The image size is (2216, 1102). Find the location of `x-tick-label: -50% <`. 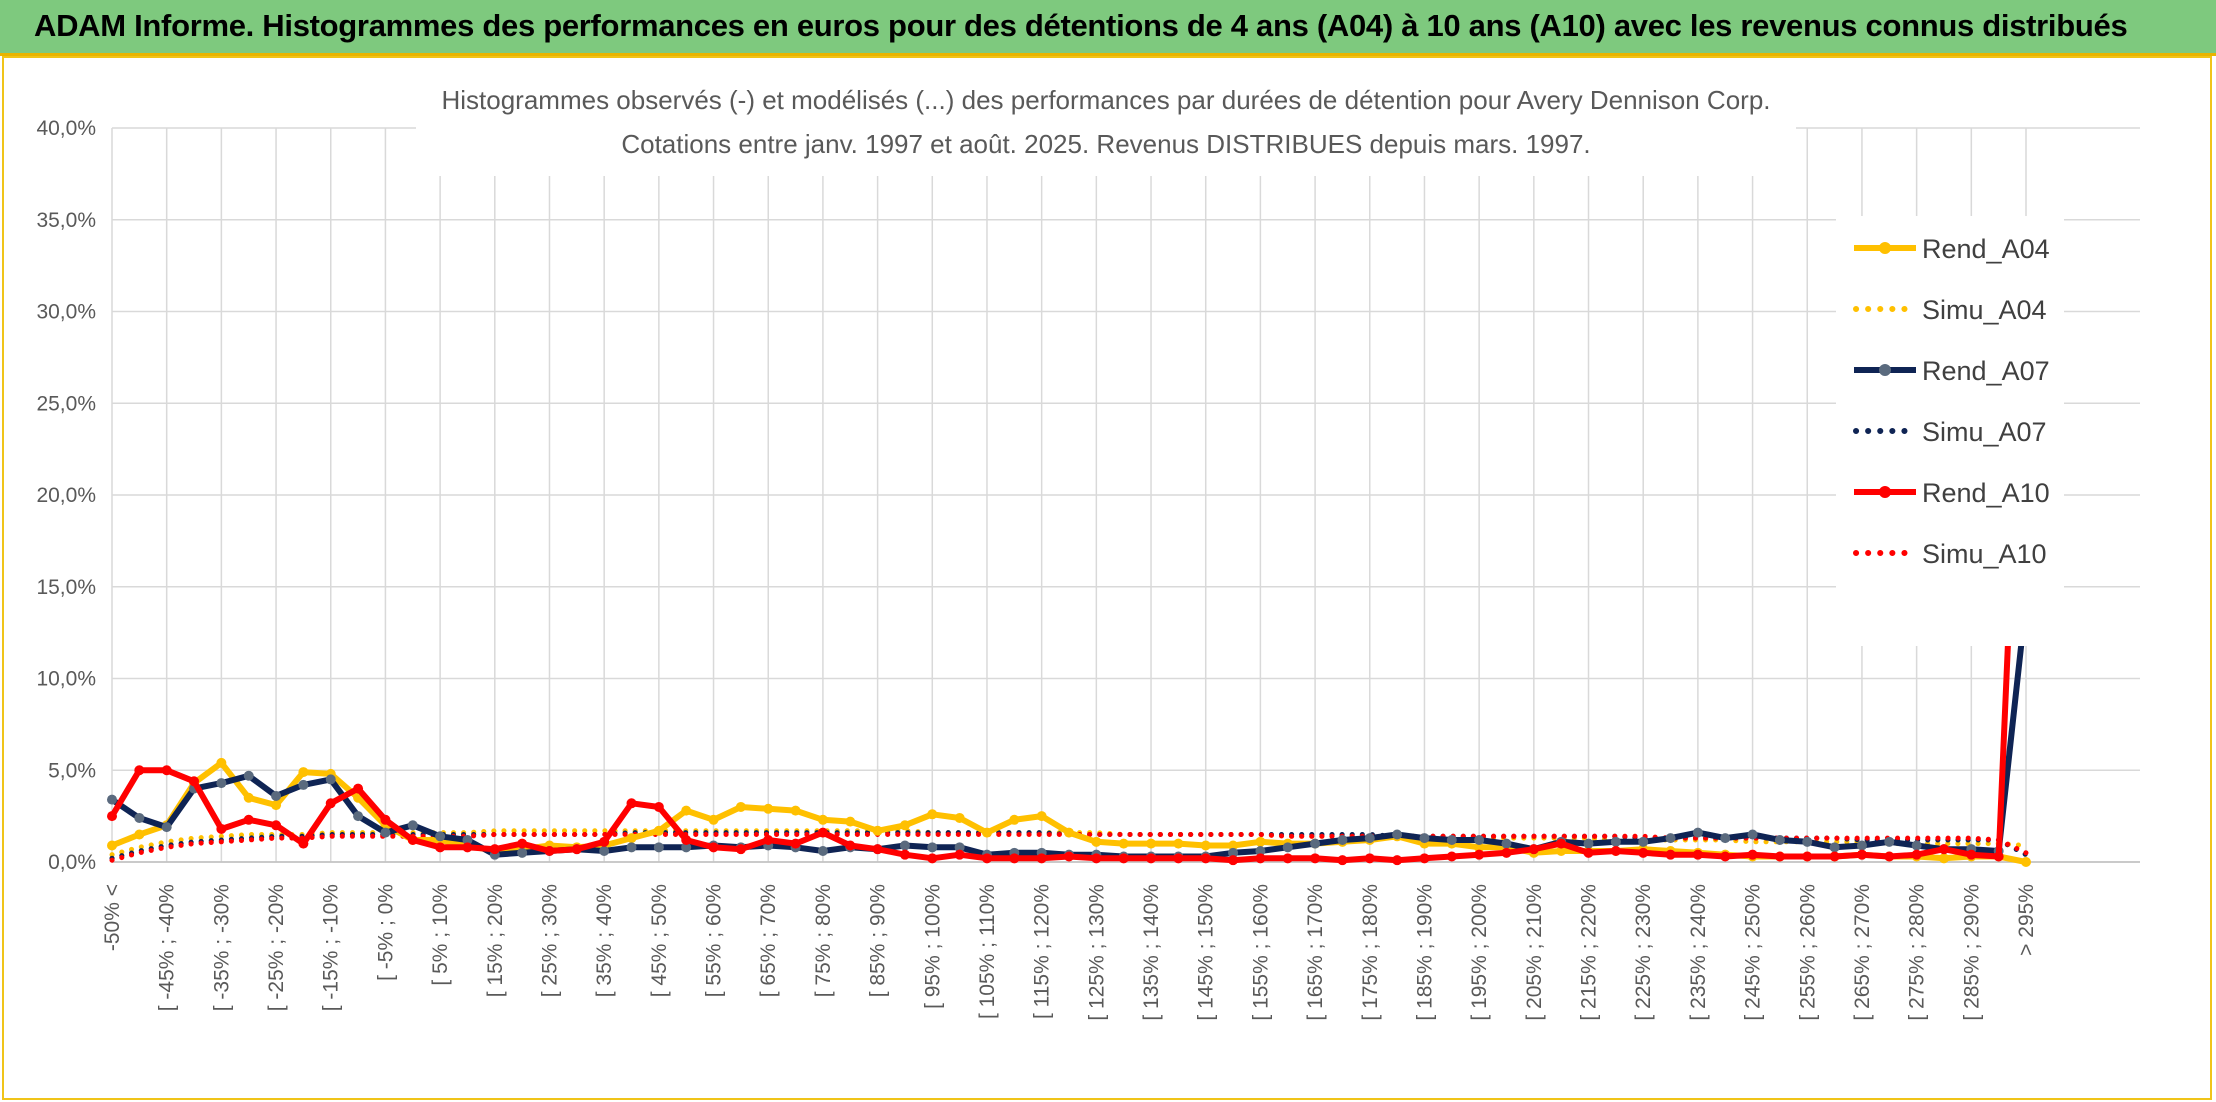

x-tick-label: -50% < is located at coordinates (112, 917).